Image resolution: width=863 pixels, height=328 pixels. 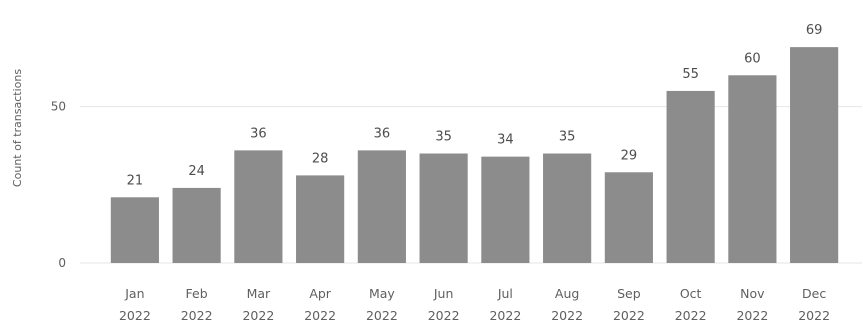 I want to click on y-tick-label: 0, so click(x=62, y=263).